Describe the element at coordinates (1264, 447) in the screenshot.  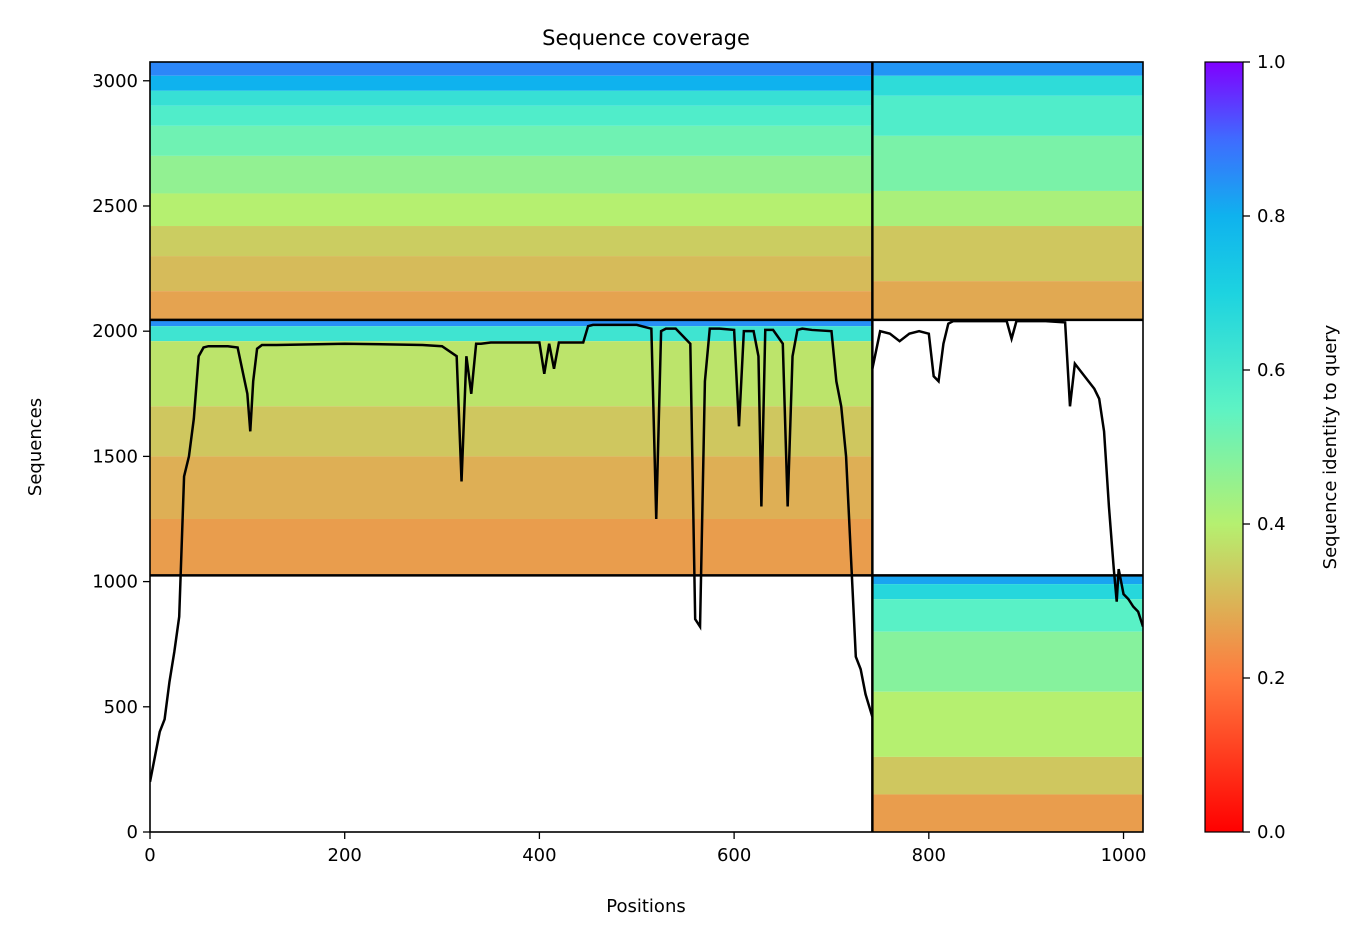
I see `colorbar-ticks: 0.0 0.2 0.4 0.6 0.8 1.0` at that location.